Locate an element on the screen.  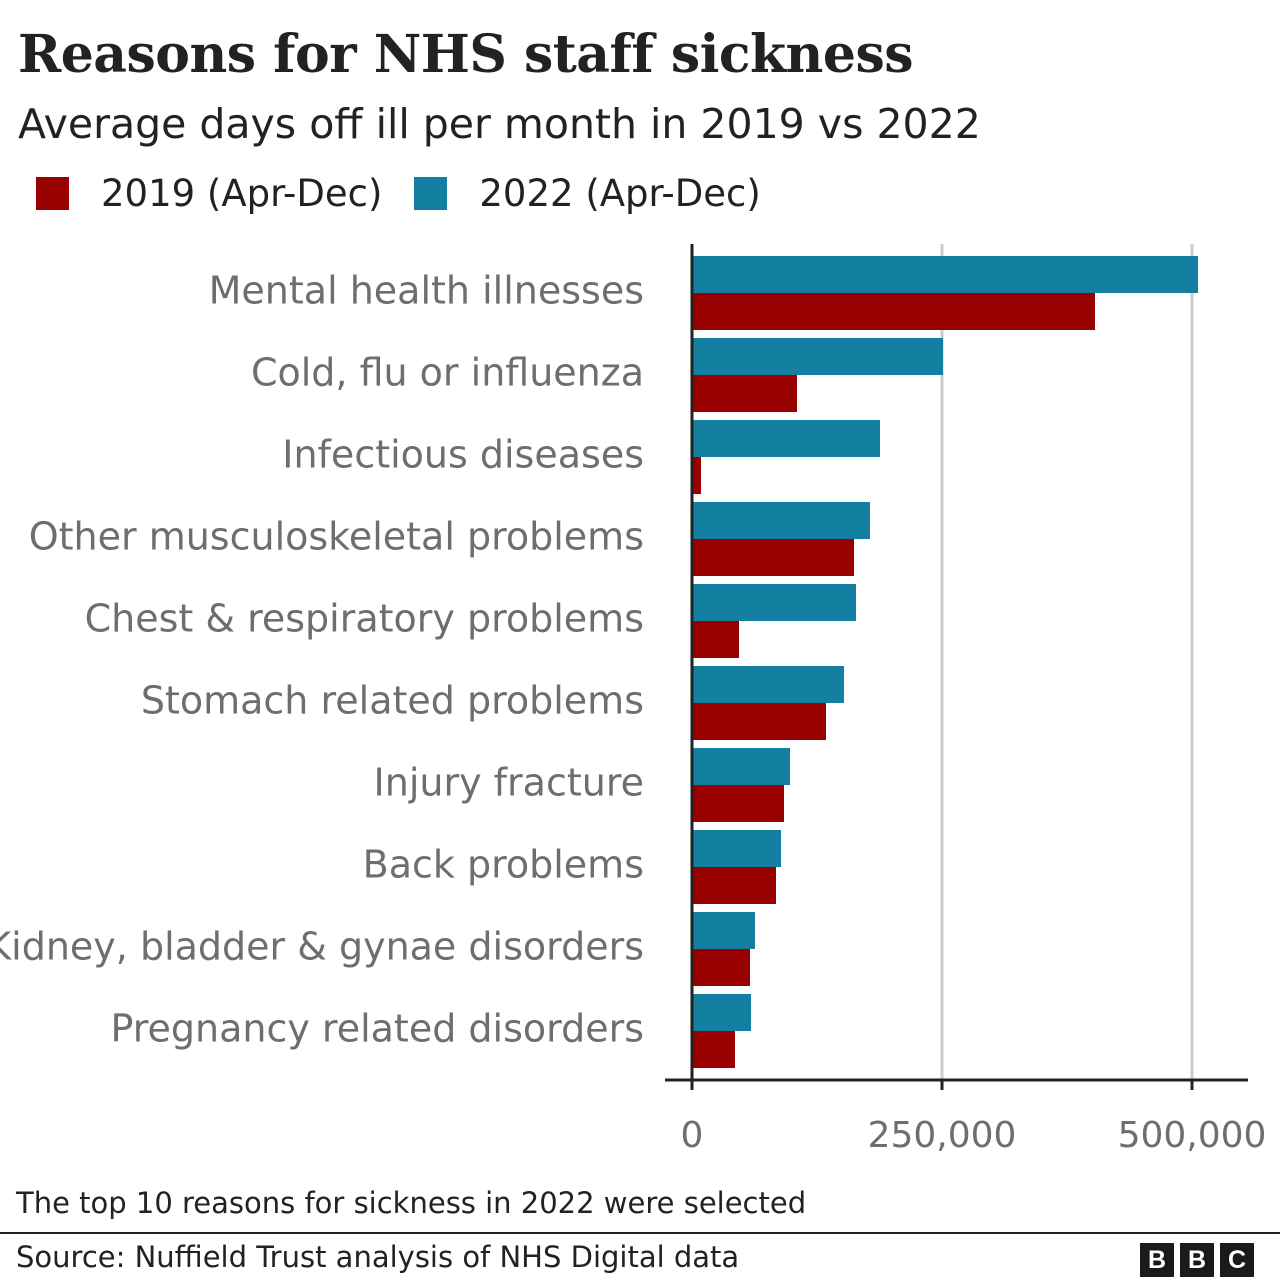
category-label: Kidney, bladder & gynae disorders is located at coordinates (322, 947).